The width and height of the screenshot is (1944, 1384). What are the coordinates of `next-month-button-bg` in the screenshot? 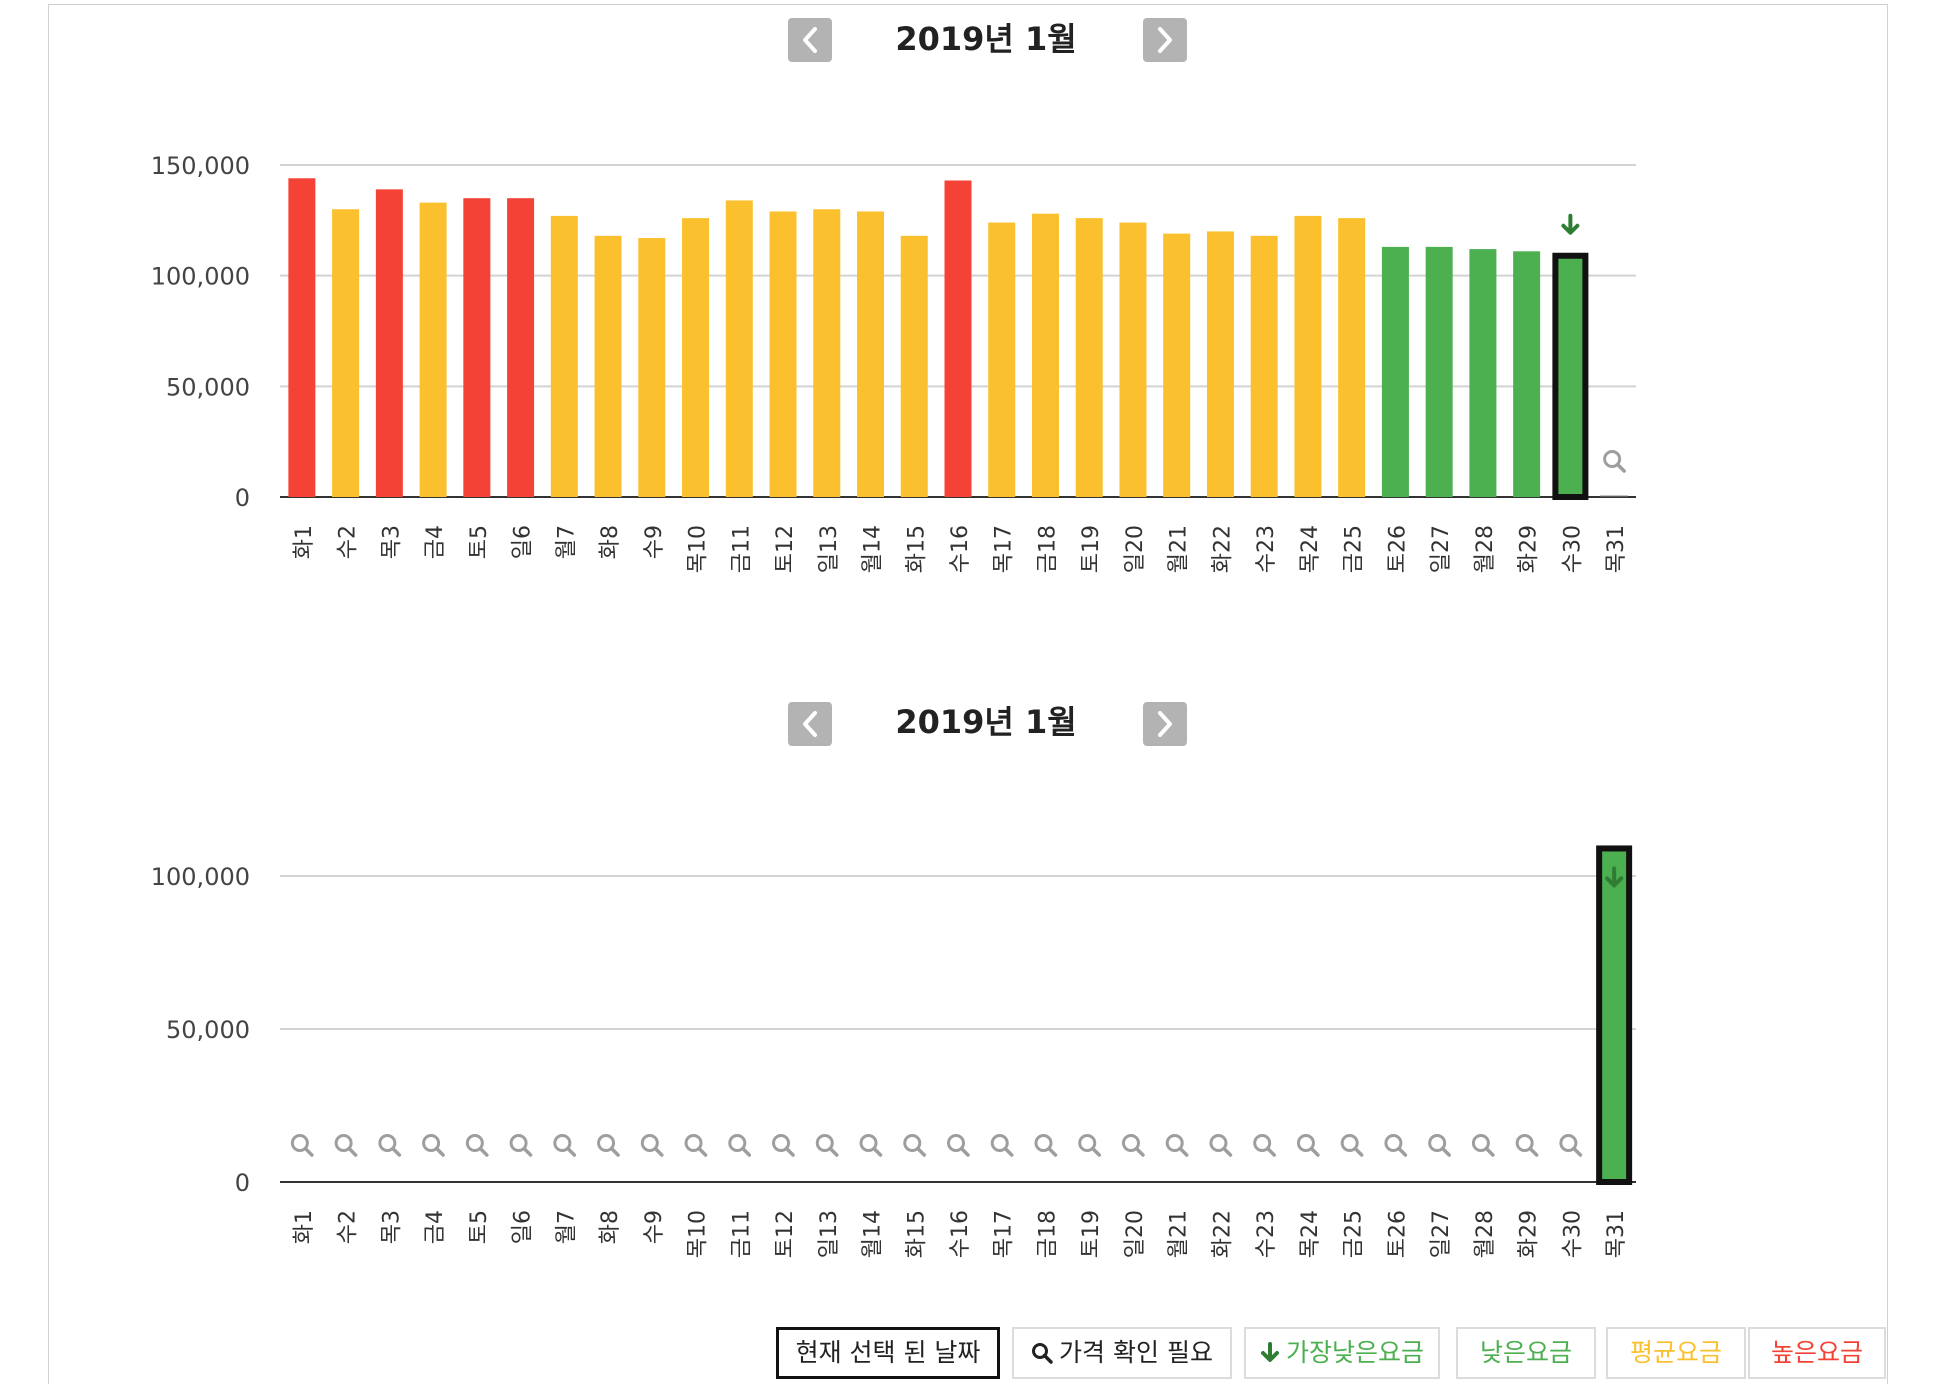 It's located at (1165, 40).